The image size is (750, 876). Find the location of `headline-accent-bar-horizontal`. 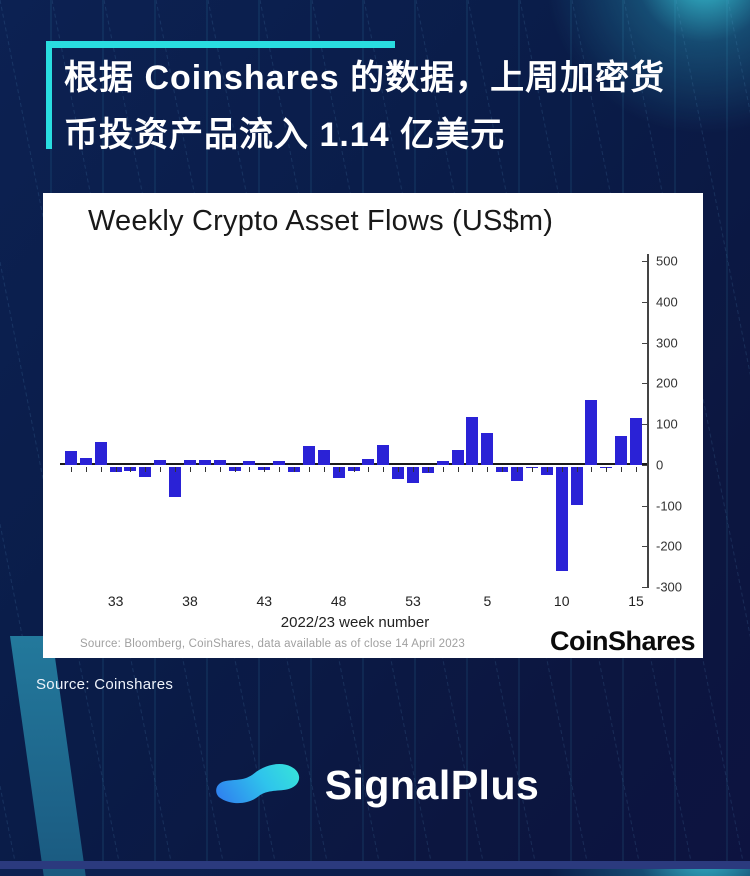

headline-accent-bar-horizontal is located at coordinates (221, 44).